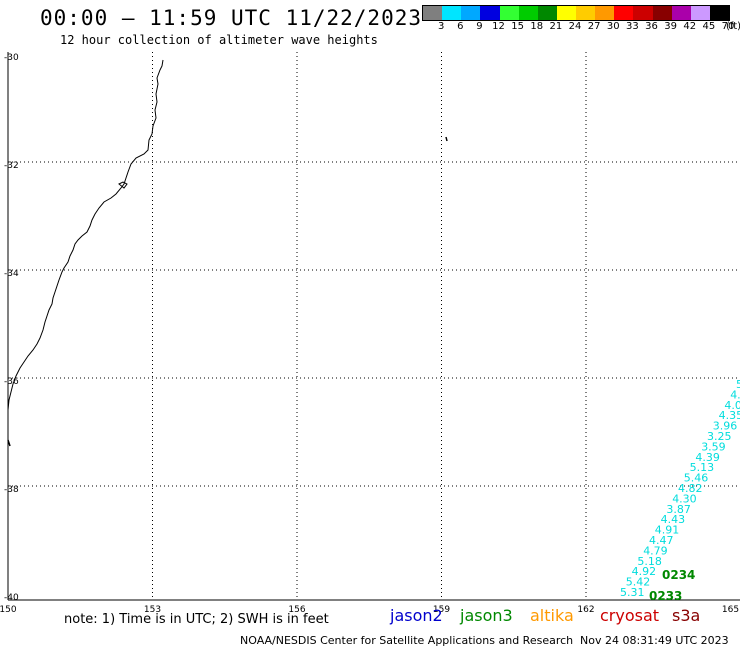 This screenshot has width=740, height=650. What do you see at coordinates (460, 26) in the screenshot?
I see `legend-label: 6` at bounding box center [460, 26].